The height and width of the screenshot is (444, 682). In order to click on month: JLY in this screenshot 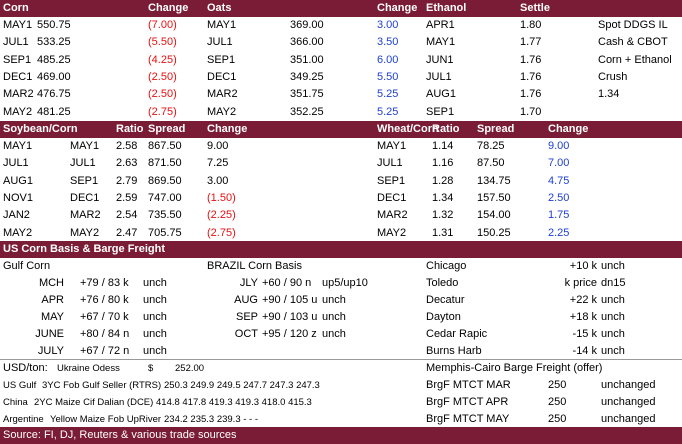, I will do `click(248, 283)`.